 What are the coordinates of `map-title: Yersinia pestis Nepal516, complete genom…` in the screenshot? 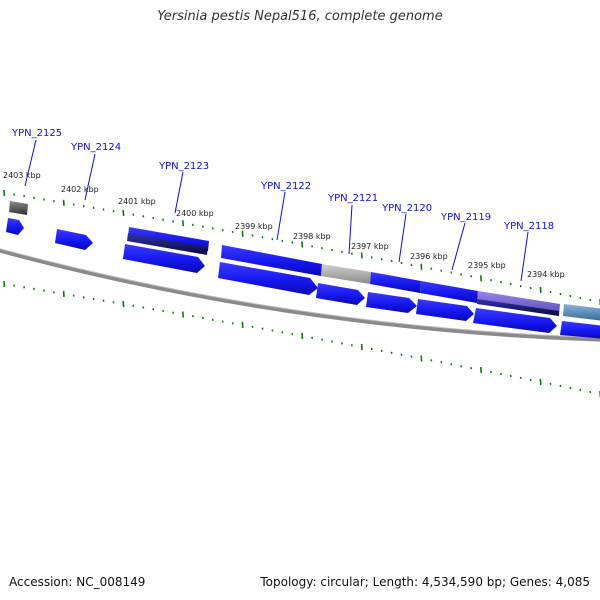 It's located at (300, 16).